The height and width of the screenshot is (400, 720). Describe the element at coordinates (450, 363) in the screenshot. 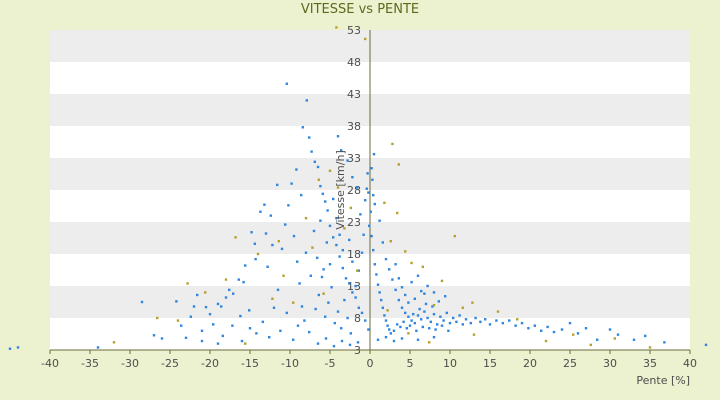

I see `x-tick-label: 10` at that location.